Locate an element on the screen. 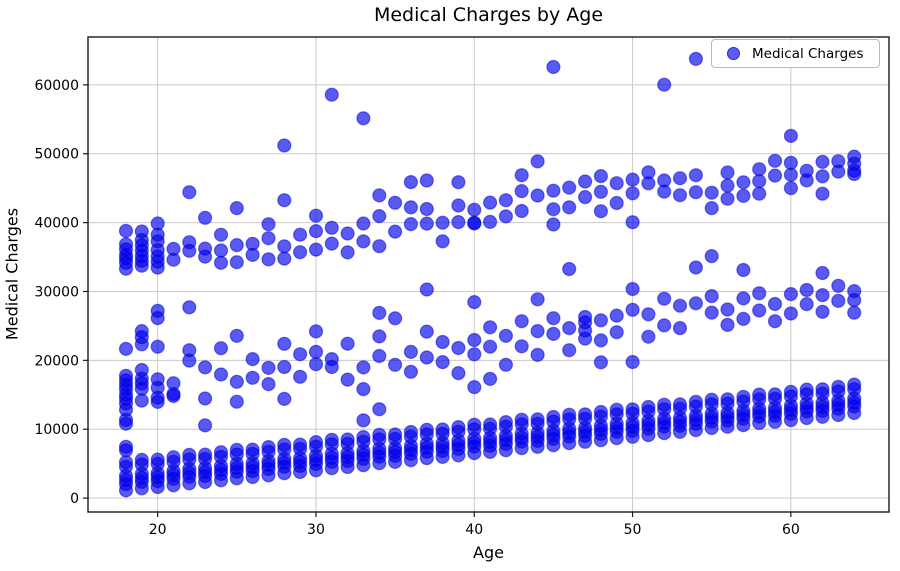  y-tick-label: 40000 is located at coordinates (56, 224).